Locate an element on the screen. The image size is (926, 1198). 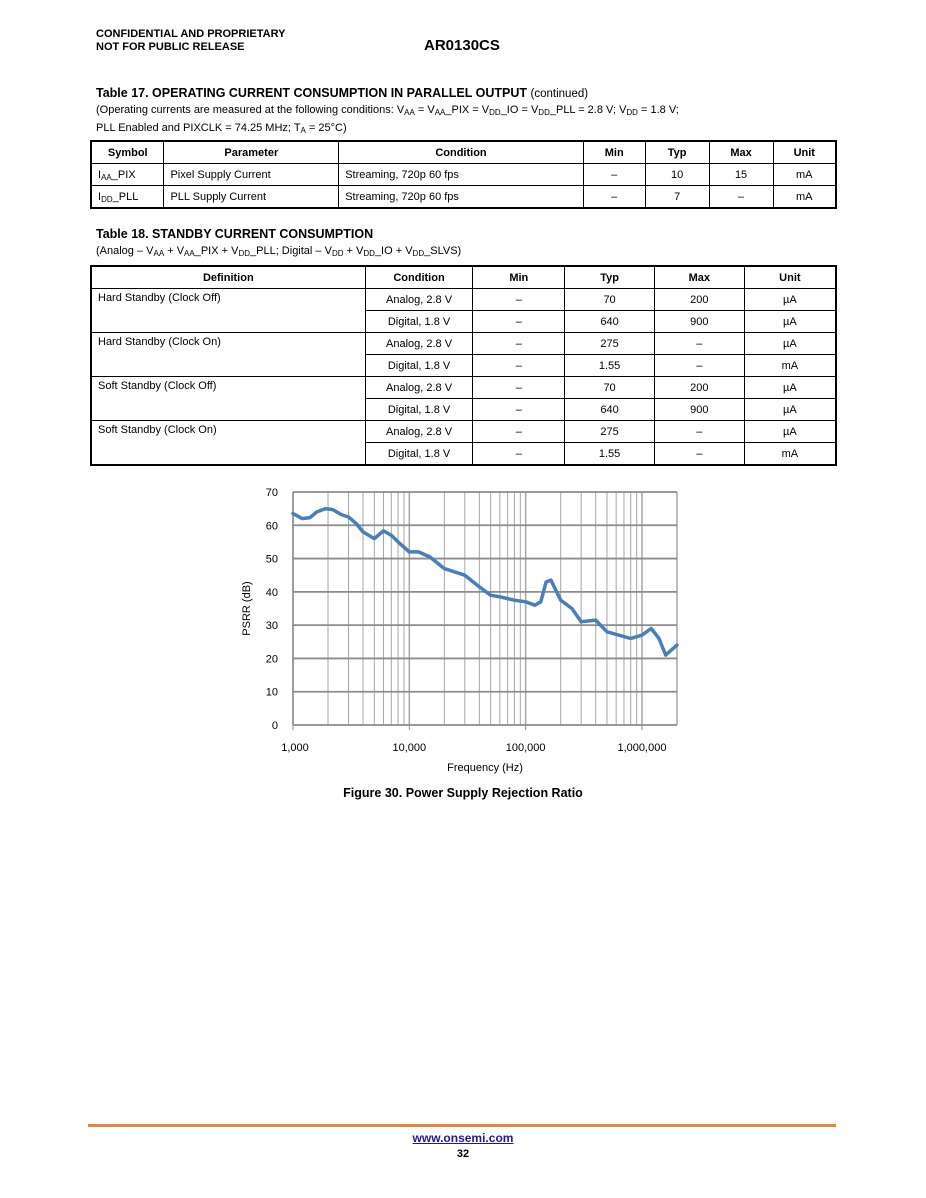
y-tick-label: 0 is located at coordinates (275, 726).